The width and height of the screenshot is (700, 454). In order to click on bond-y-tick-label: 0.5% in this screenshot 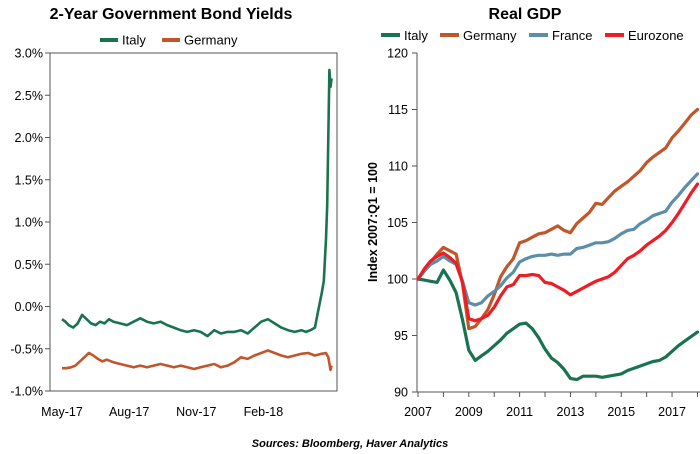, I will do `click(29, 265)`.